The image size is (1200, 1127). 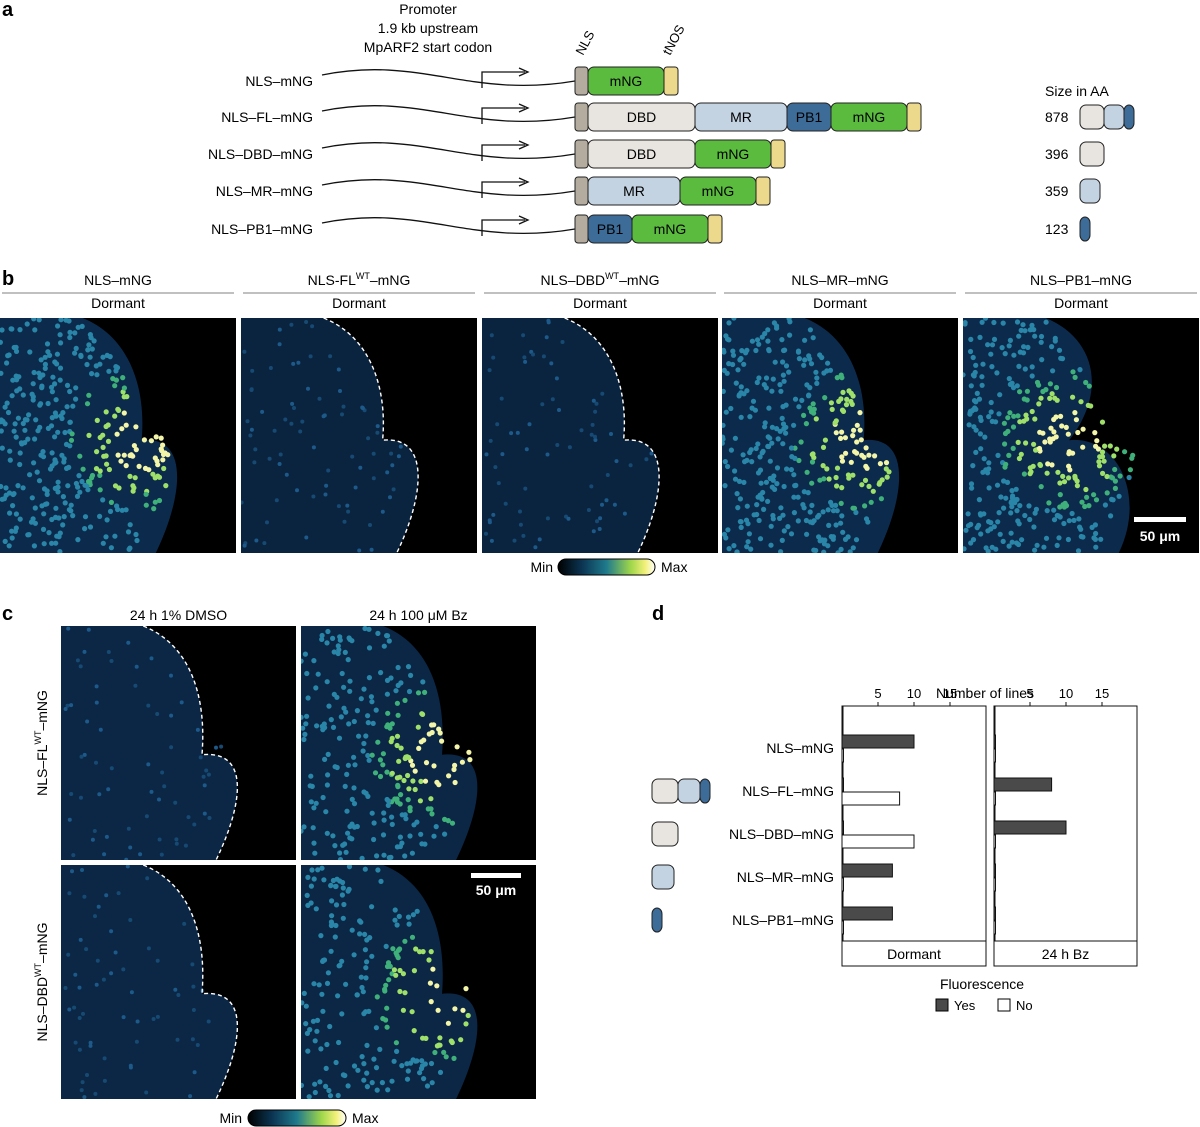 I want to click on colorbar-b-gradient, so click(x=606, y=567).